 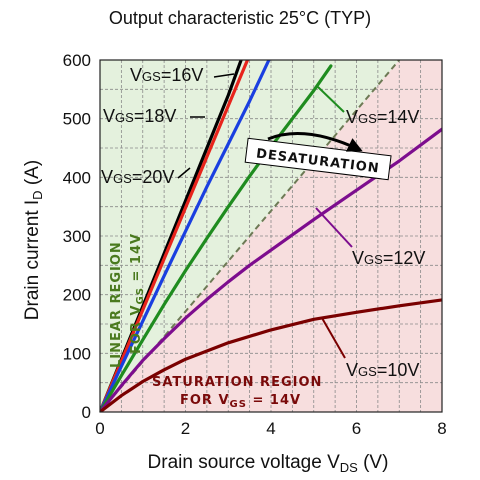 What do you see at coordinates (77, 236) in the screenshot?
I see `y-tick-label: 300` at bounding box center [77, 236].